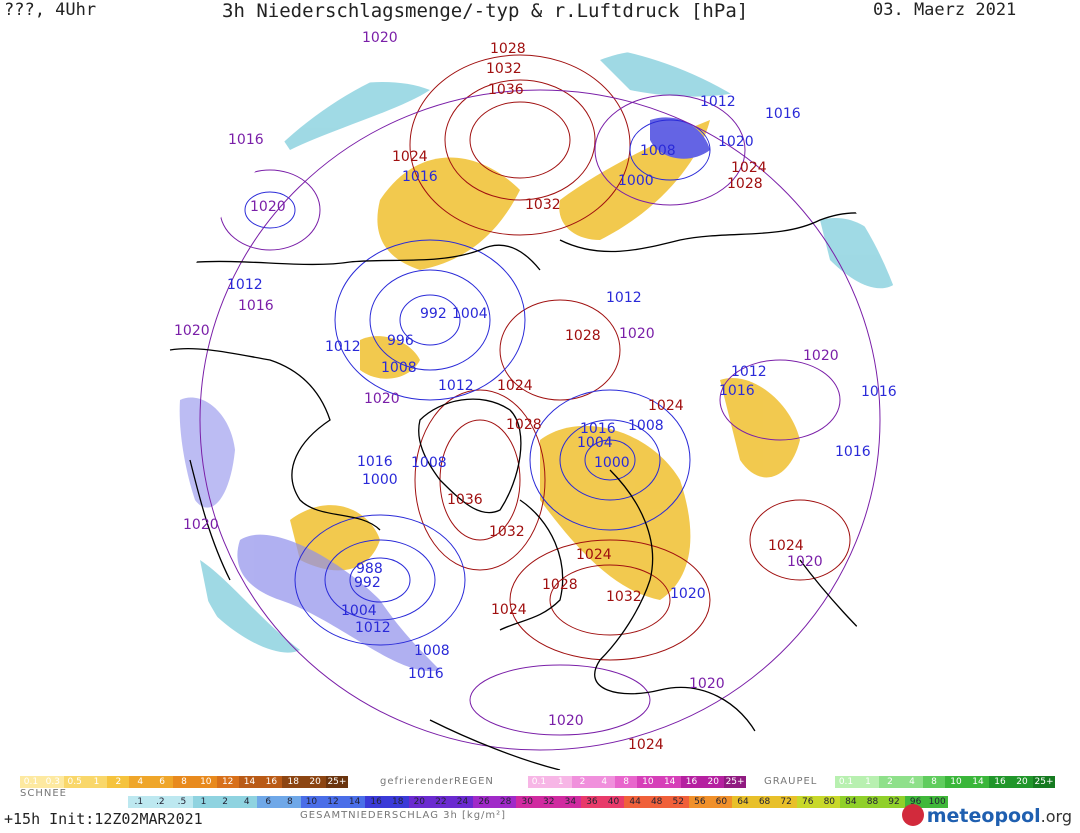 This screenshot has width=1080, height=833. I want to click on legend-swatch: 22, so click(441, 802).